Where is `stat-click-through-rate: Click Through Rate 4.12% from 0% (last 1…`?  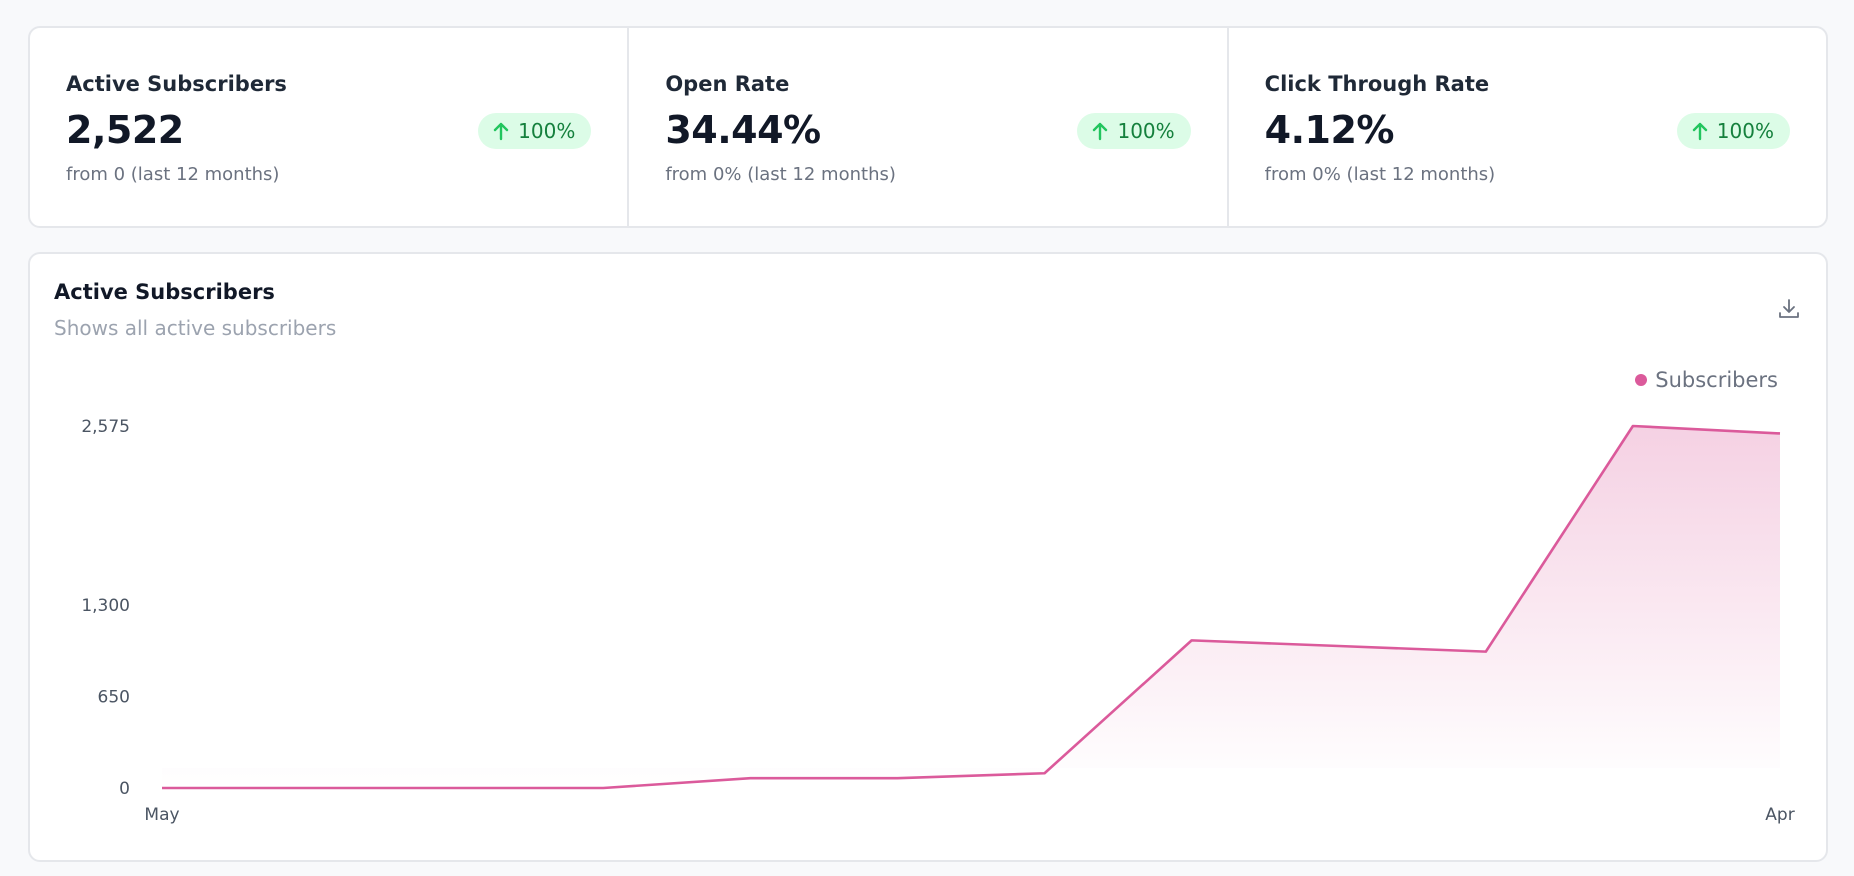 stat-click-through-rate: Click Through Rate 4.12% from 0% (last 1… is located at coordinates (1526, 127).